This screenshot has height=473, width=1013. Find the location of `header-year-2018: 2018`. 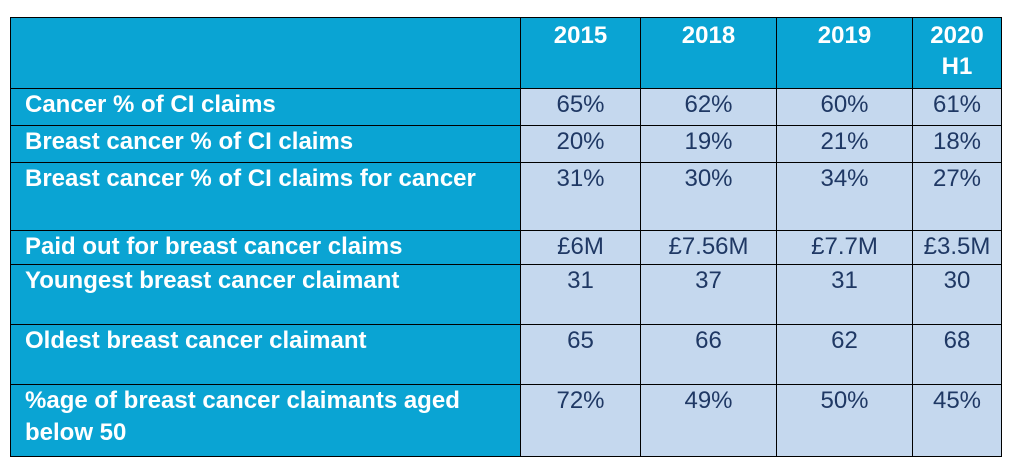

header-year-2018: 2018 is located at coordinates (708, 53).